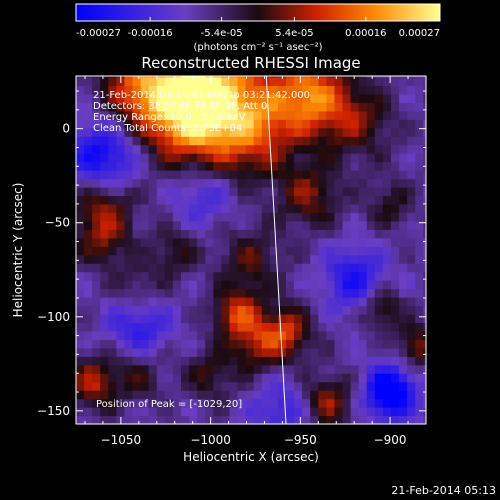 This screenshot has width=500, height=500. I want to click on colorbar-units: (photons cm⁻² s⁻¹ asec⁻²), so click(257, 47).